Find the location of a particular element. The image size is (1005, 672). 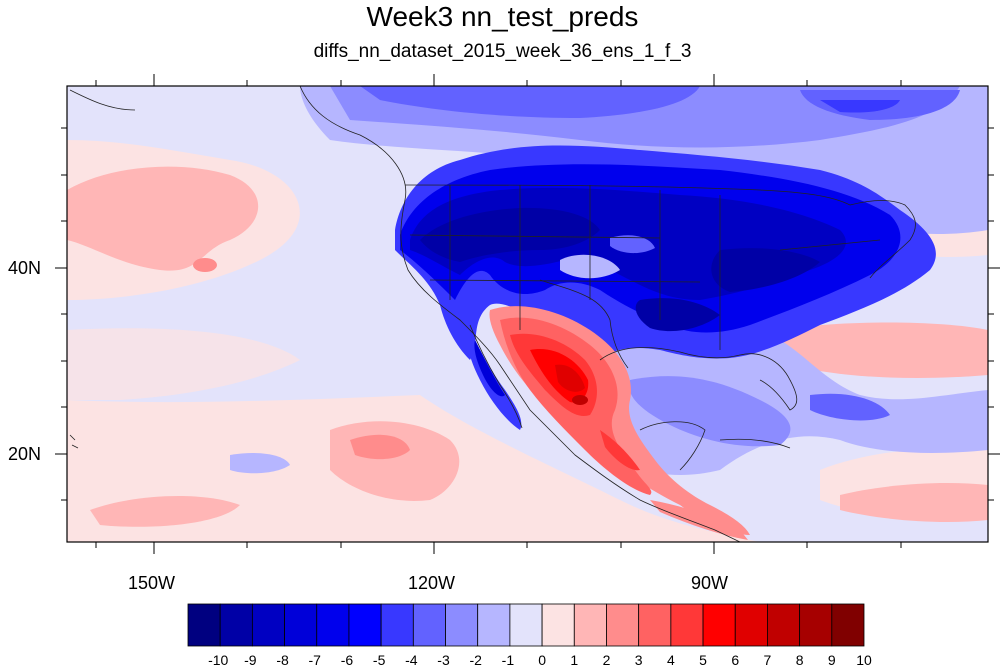

colorbar-label: 1 is located at coordinates (574, 660).